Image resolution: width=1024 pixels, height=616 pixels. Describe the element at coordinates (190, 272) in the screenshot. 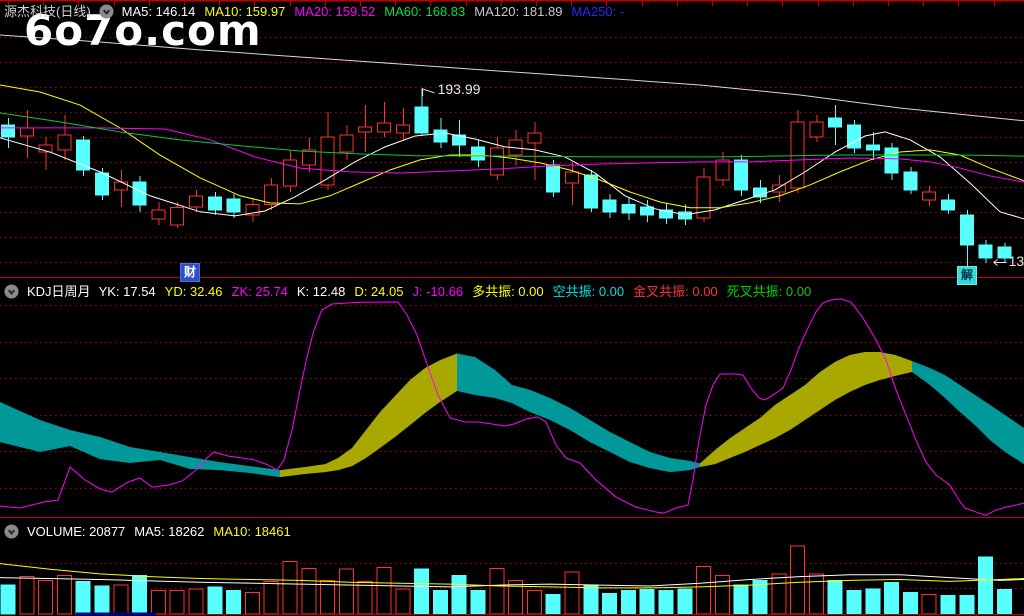

I see `marker-tag-cai: 财` at that location.